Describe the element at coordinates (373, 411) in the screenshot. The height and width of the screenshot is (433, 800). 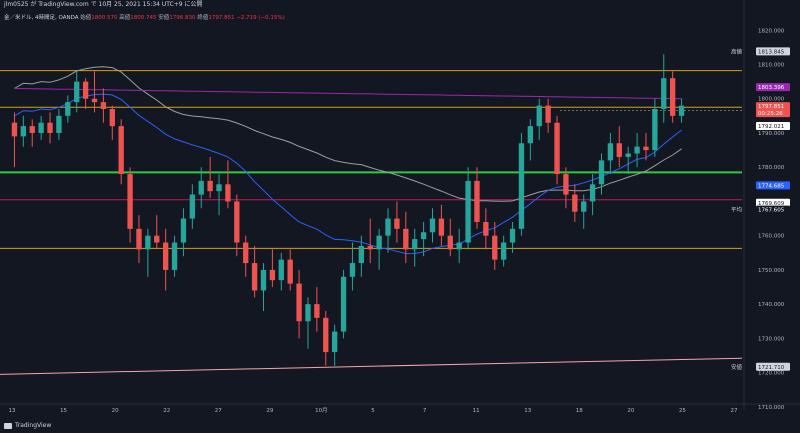
I see `x-tick-label: 5` at that location.